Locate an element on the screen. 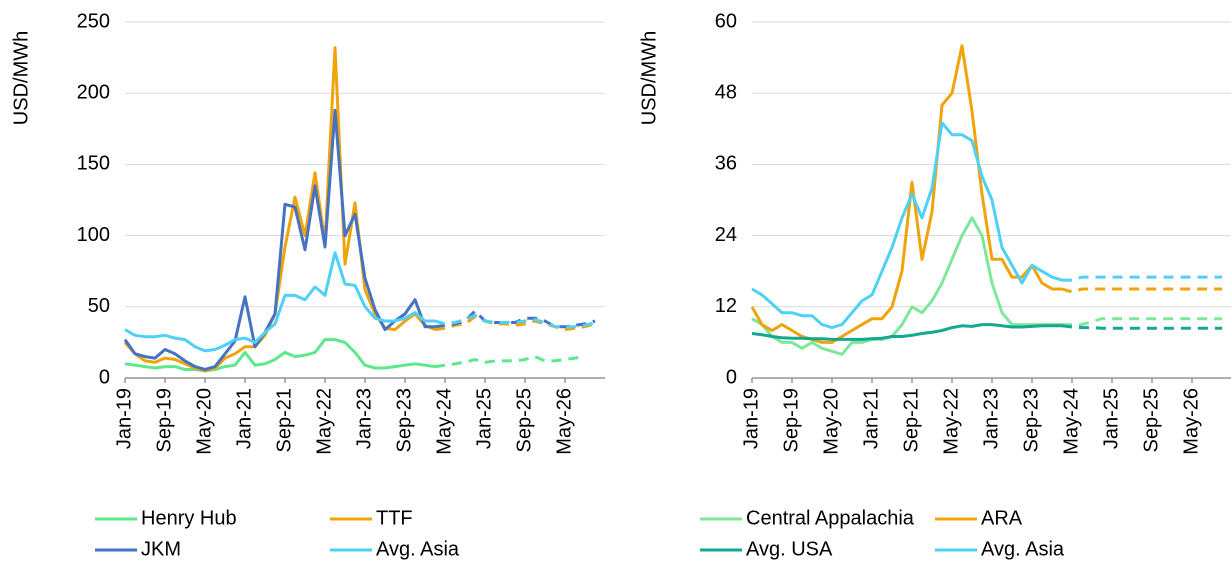  legend-label: JKM is located at coordinates (161, 549).